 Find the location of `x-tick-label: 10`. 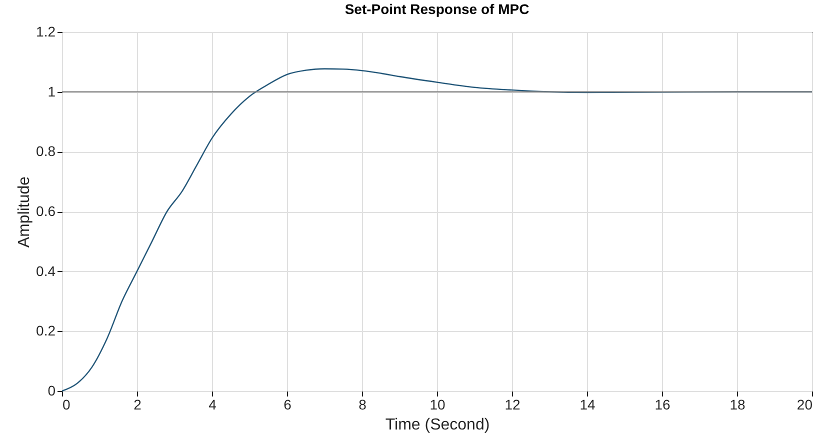

x-tick-label: 10 is located at coordinates (438, 404).